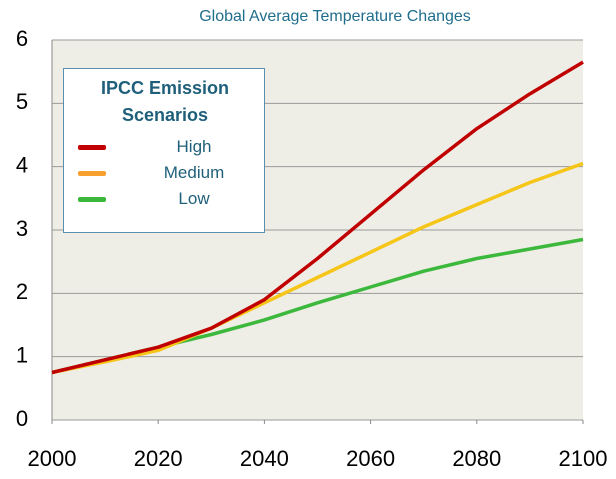 The width and height of the screenshot is (616, 479). I want to click on y-tick-label: 3, so click(22, 228).